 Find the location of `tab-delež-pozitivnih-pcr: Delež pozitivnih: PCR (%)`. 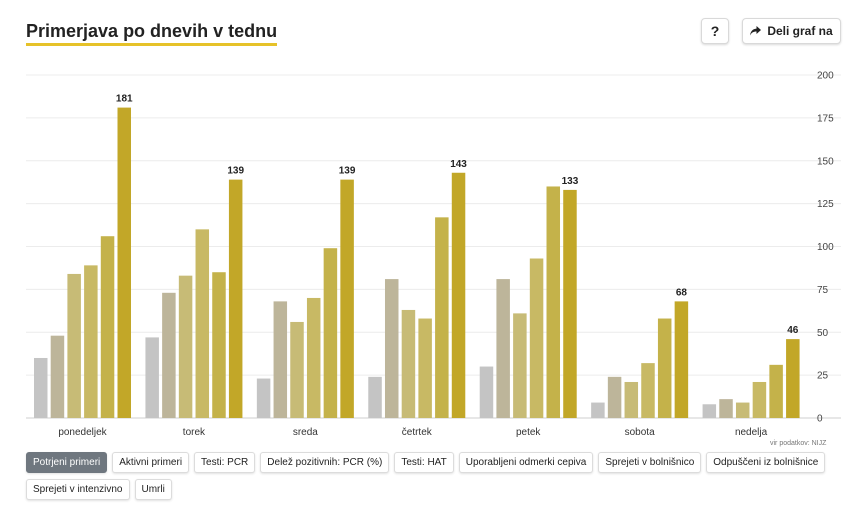

tab-delež-pozitivnih-pcr: Delež pozitivnih: PCR (%) is located at coordinates (325, 462).